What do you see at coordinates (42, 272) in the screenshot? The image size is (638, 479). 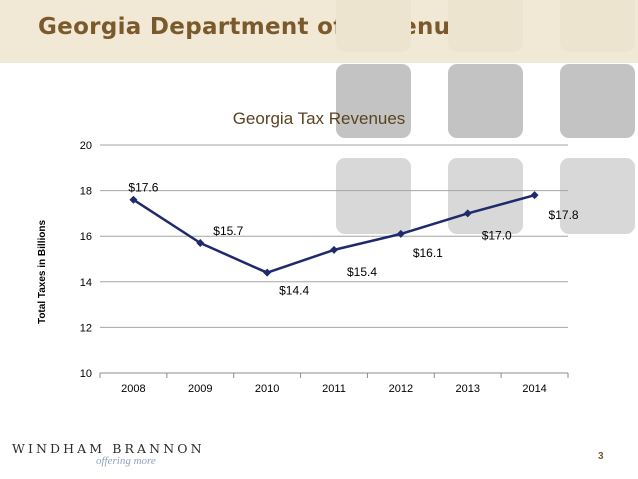 I see `y-axis-label: Total Taxes in Billions` at bounding box center [42, 272].